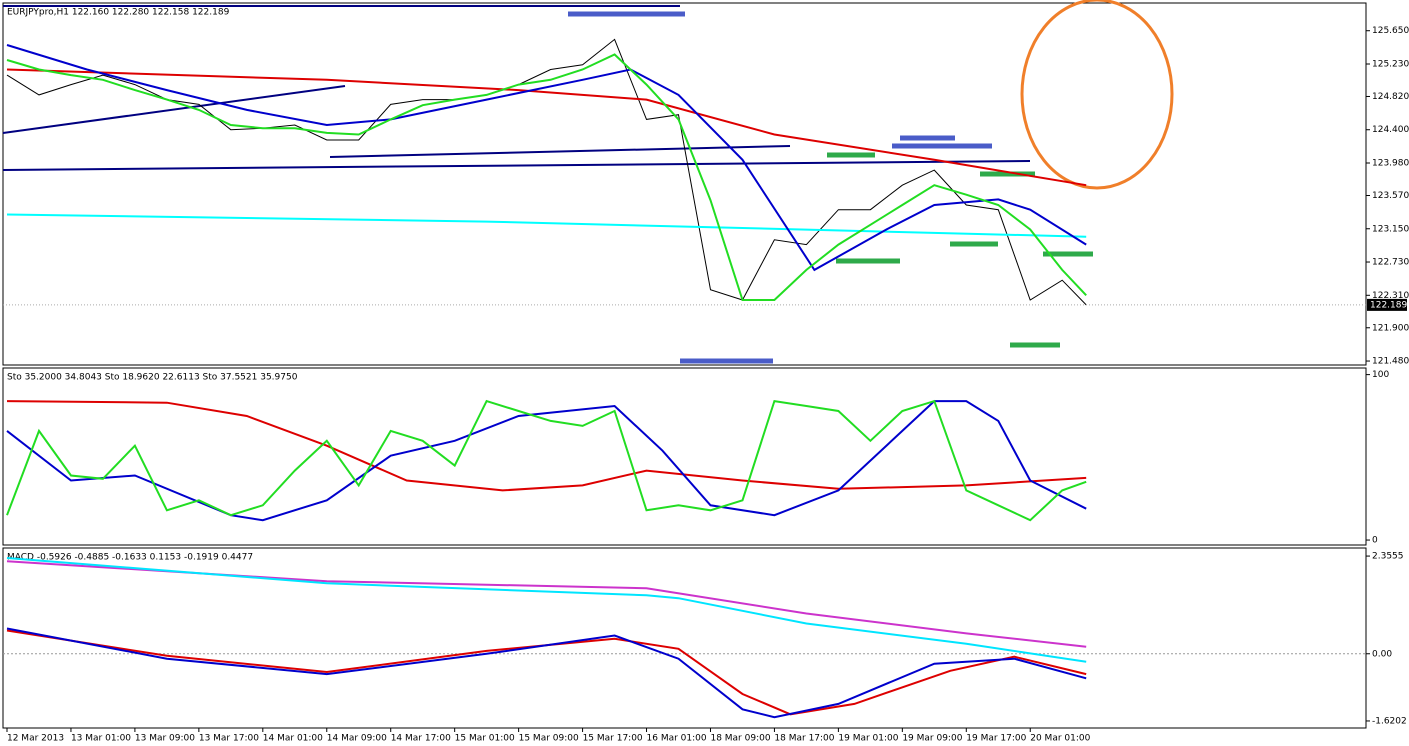 The height and width of the screenshot is (746, 1409). Describe the element at coordinates (1390, 296) in the screenshot. I see `y-tick-label: 122.310` at that location.